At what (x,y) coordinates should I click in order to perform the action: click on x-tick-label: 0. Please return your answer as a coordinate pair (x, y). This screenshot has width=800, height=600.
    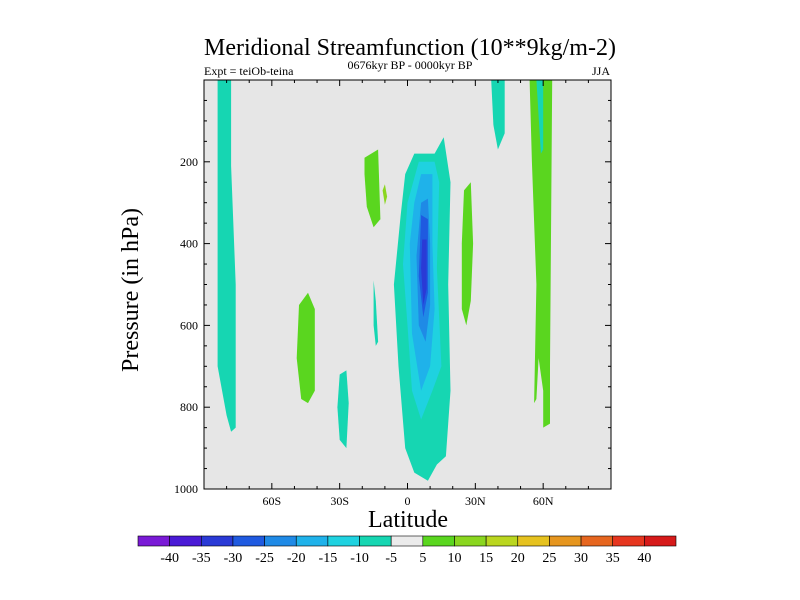
    Looking at the image, I should click on (408, 501).